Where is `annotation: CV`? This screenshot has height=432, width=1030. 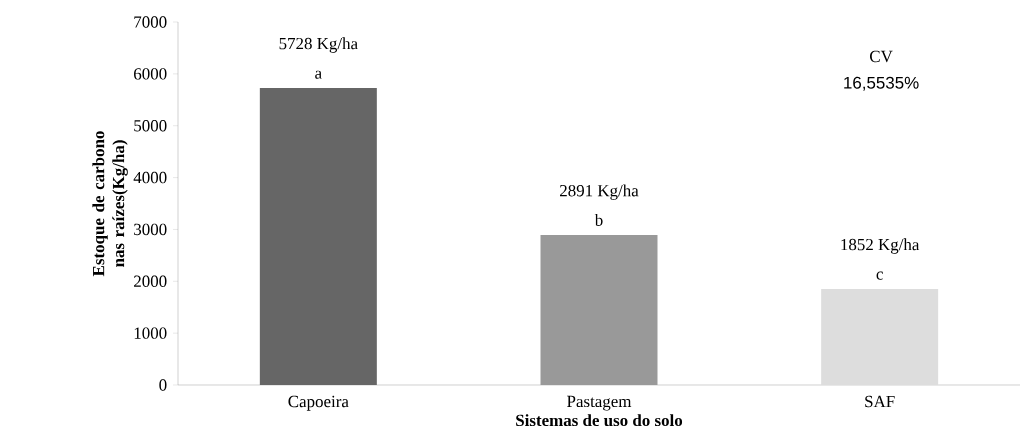
annotation: CV is located at coordinates (881, 56).